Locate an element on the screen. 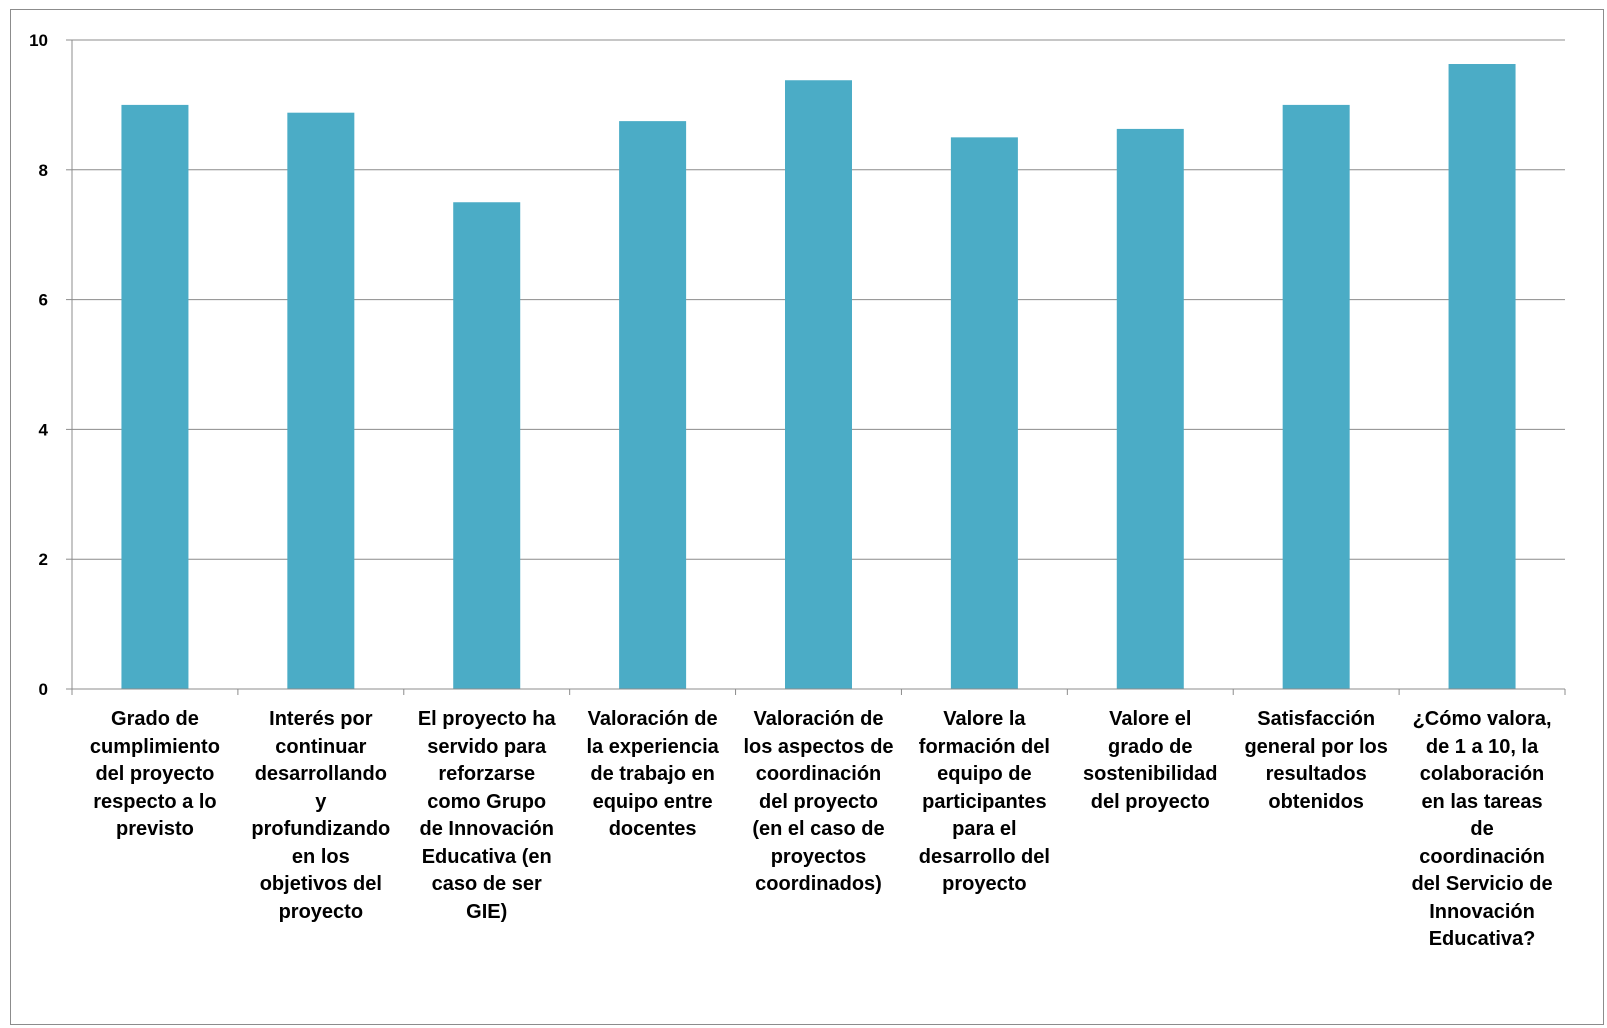 The width and height of the screenshot is (1607, 1028). y-tick-label: 10 is located at coordinates (38, 40).